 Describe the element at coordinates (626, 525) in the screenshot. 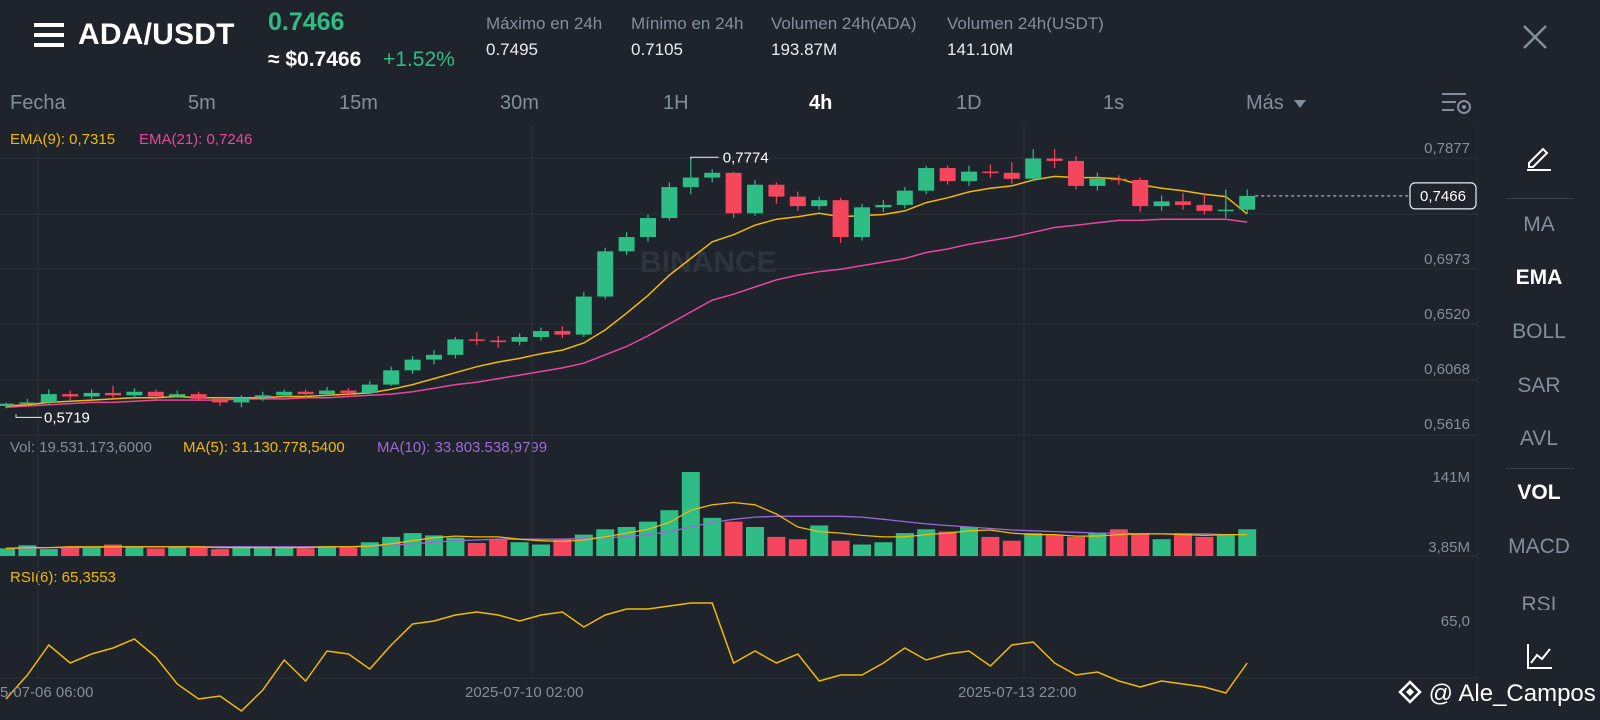

I see `ma5-volume-line` at that location.